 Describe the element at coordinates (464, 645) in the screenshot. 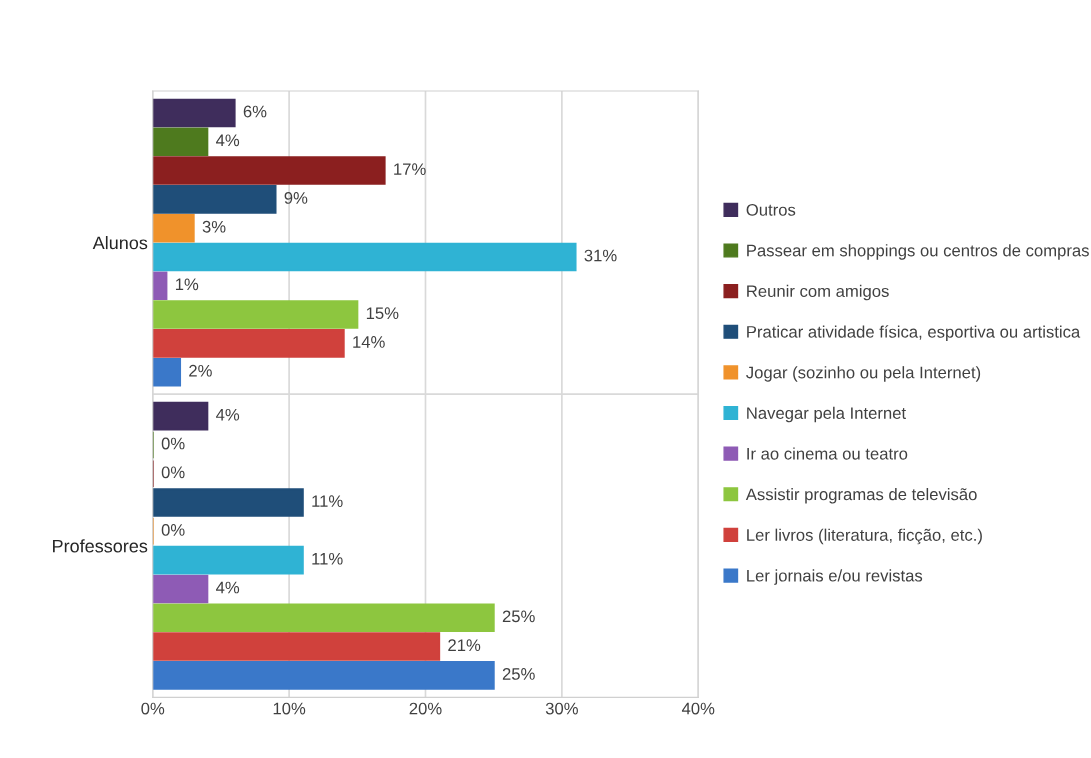

I see `data-label: 21%` at that location.